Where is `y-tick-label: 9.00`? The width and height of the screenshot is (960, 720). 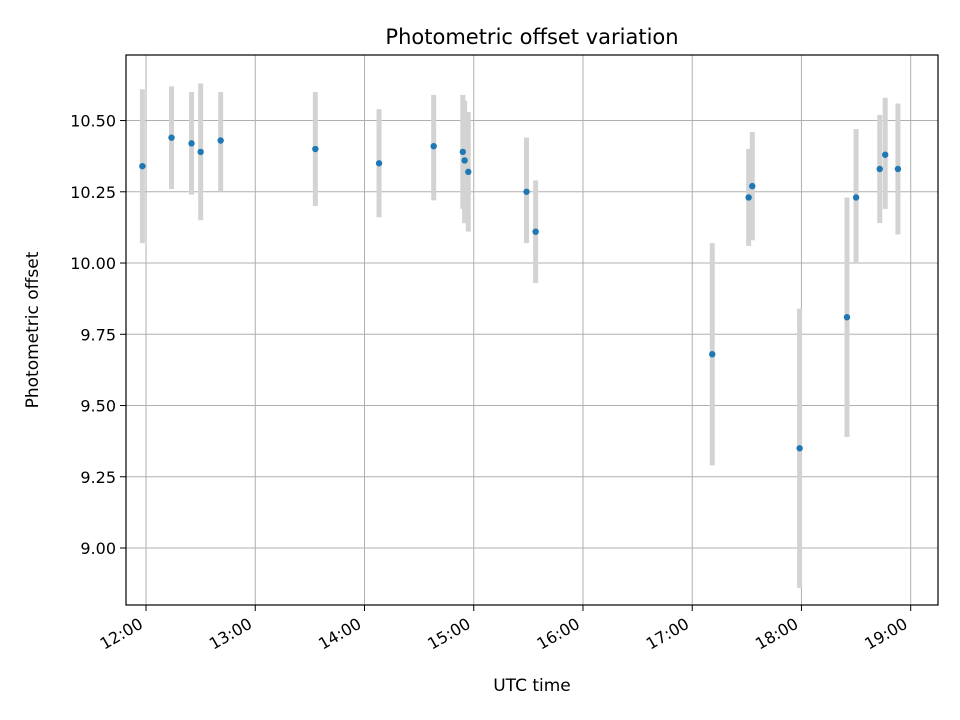
y-tick-label: 9.00 is located at coordinates (98, 548).